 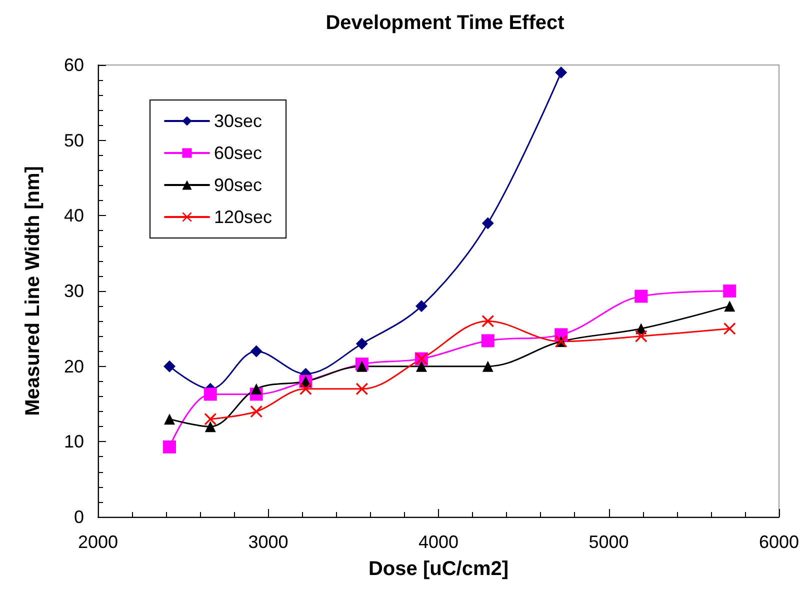 What do you see at coordinates (74, 216) in the screenshot?
I see `y-tick-label: 40` at bounding box center [74, 216].